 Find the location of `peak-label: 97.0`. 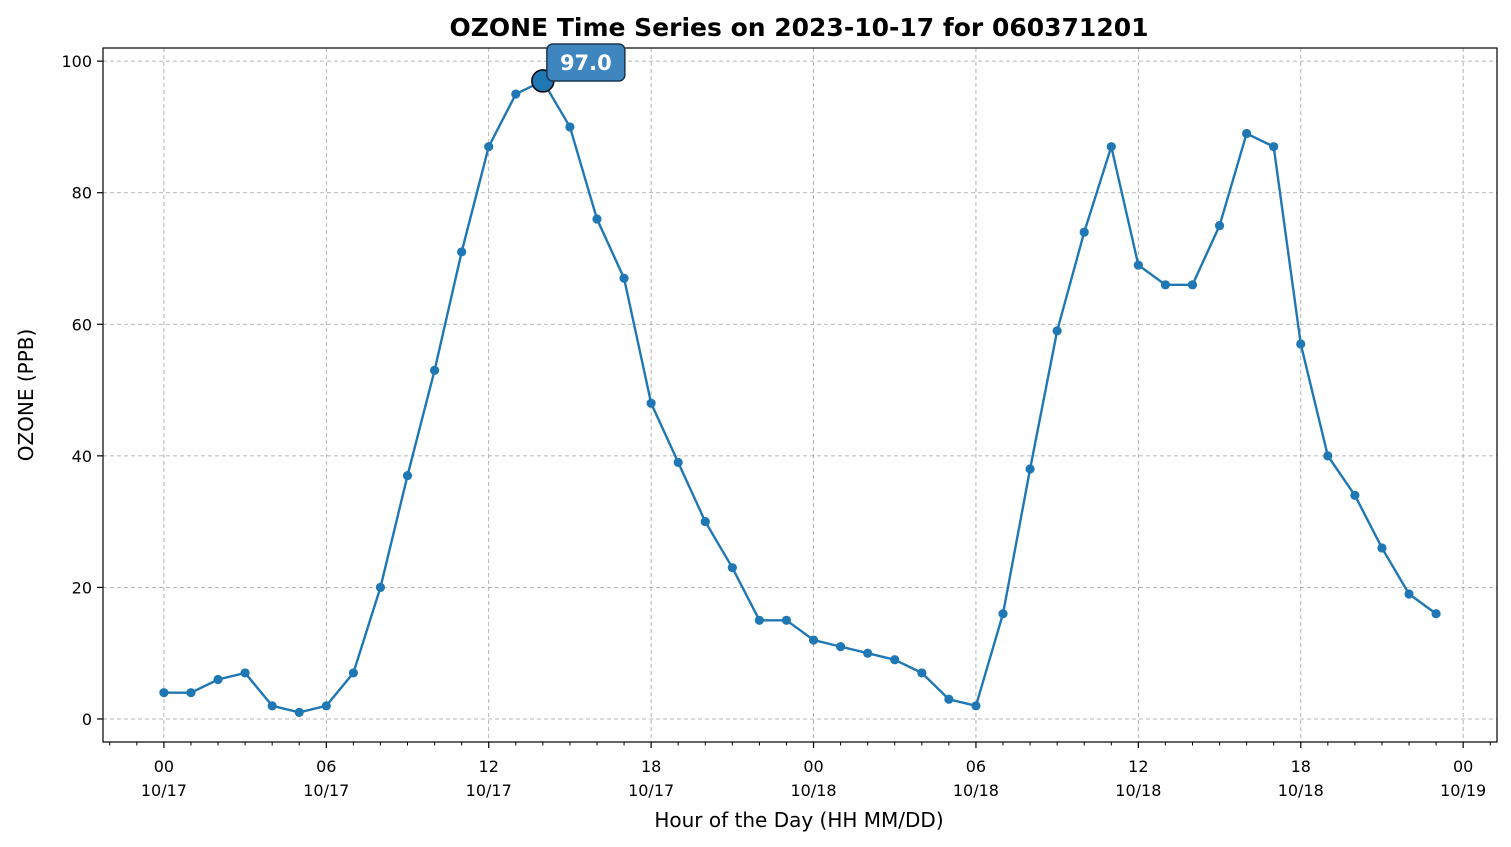

peak-label: 97.0 is located at coordinates (586, 63).